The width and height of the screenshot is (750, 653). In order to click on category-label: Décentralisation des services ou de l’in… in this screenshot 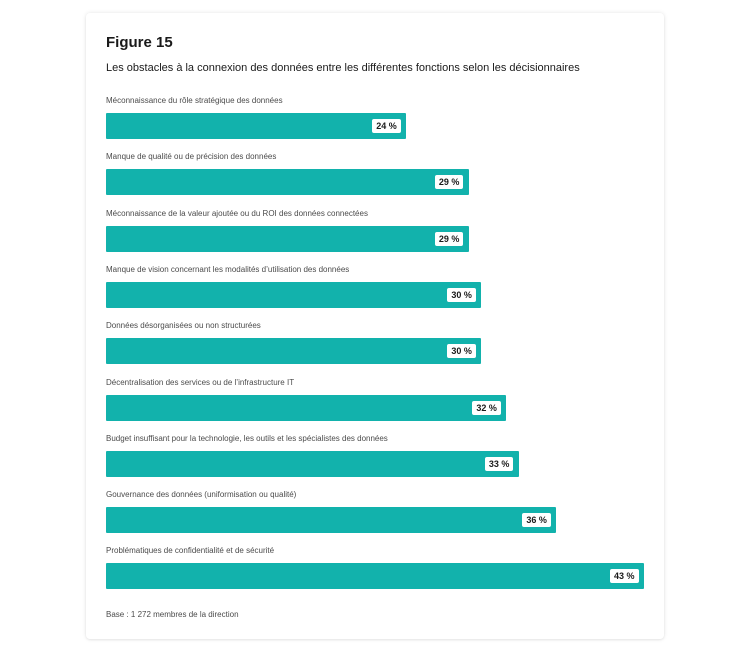, I will do `click(200, 382)`.